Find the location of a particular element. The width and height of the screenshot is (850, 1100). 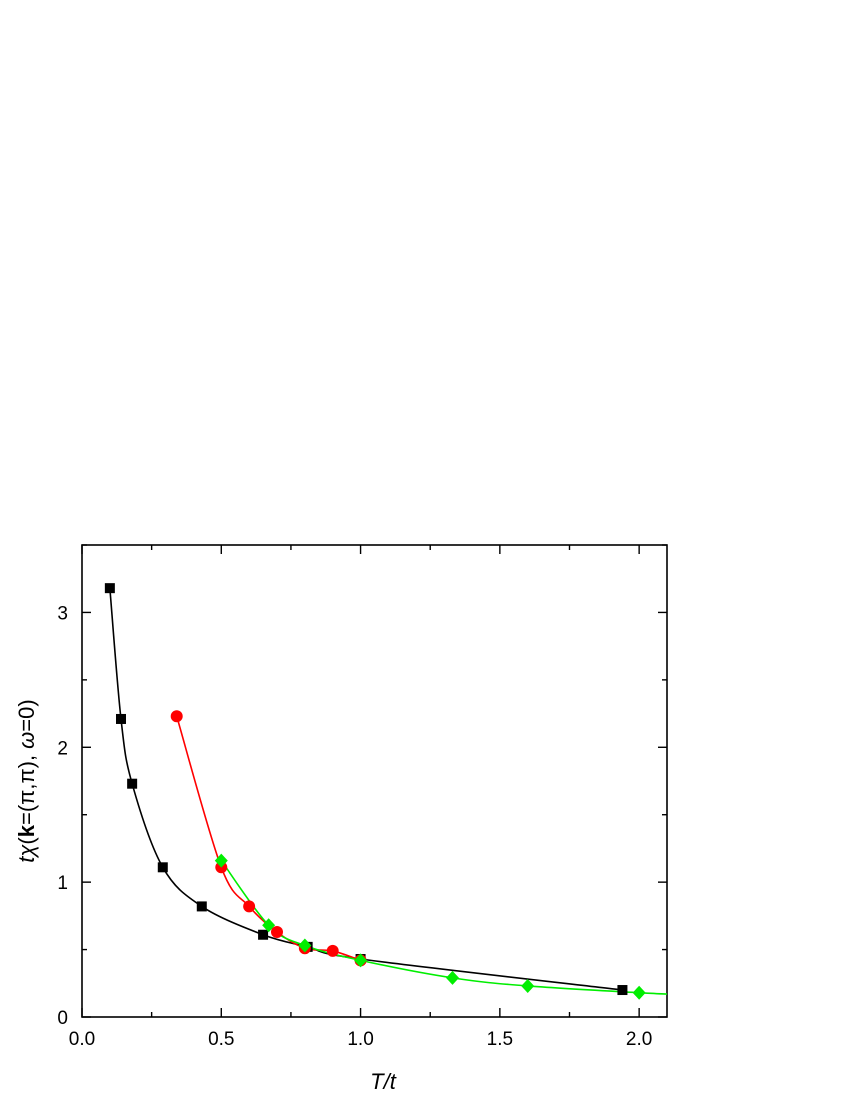

y-label-eq-zero: =0) is located at coordinates (26, 715).